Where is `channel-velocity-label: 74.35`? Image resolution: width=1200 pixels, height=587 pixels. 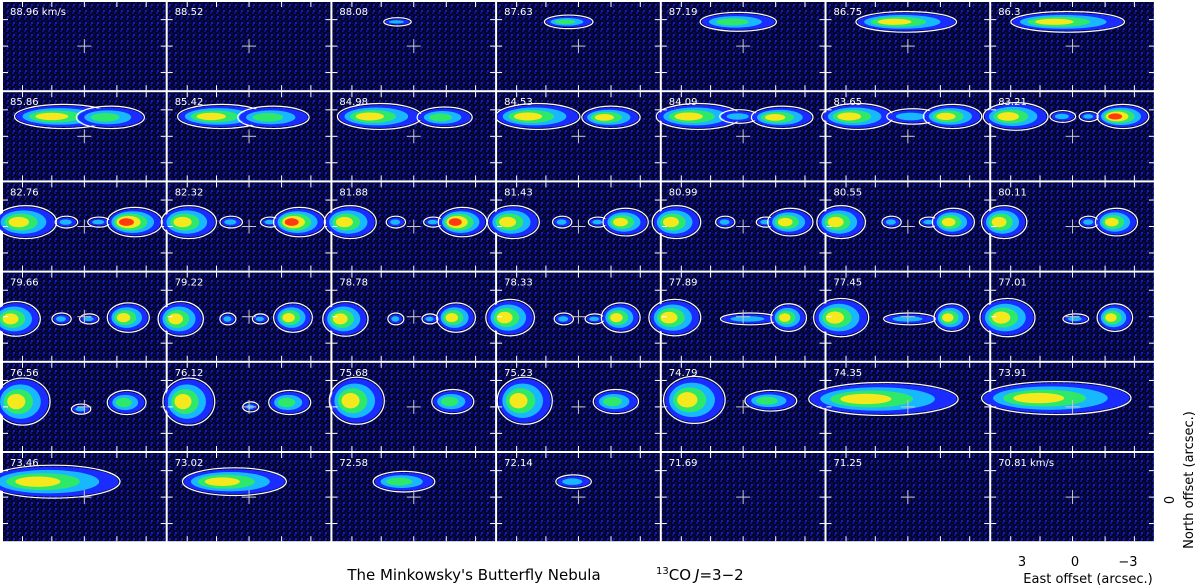
channel-velocity-label: 74.35 is located at coordinates (848, 373).